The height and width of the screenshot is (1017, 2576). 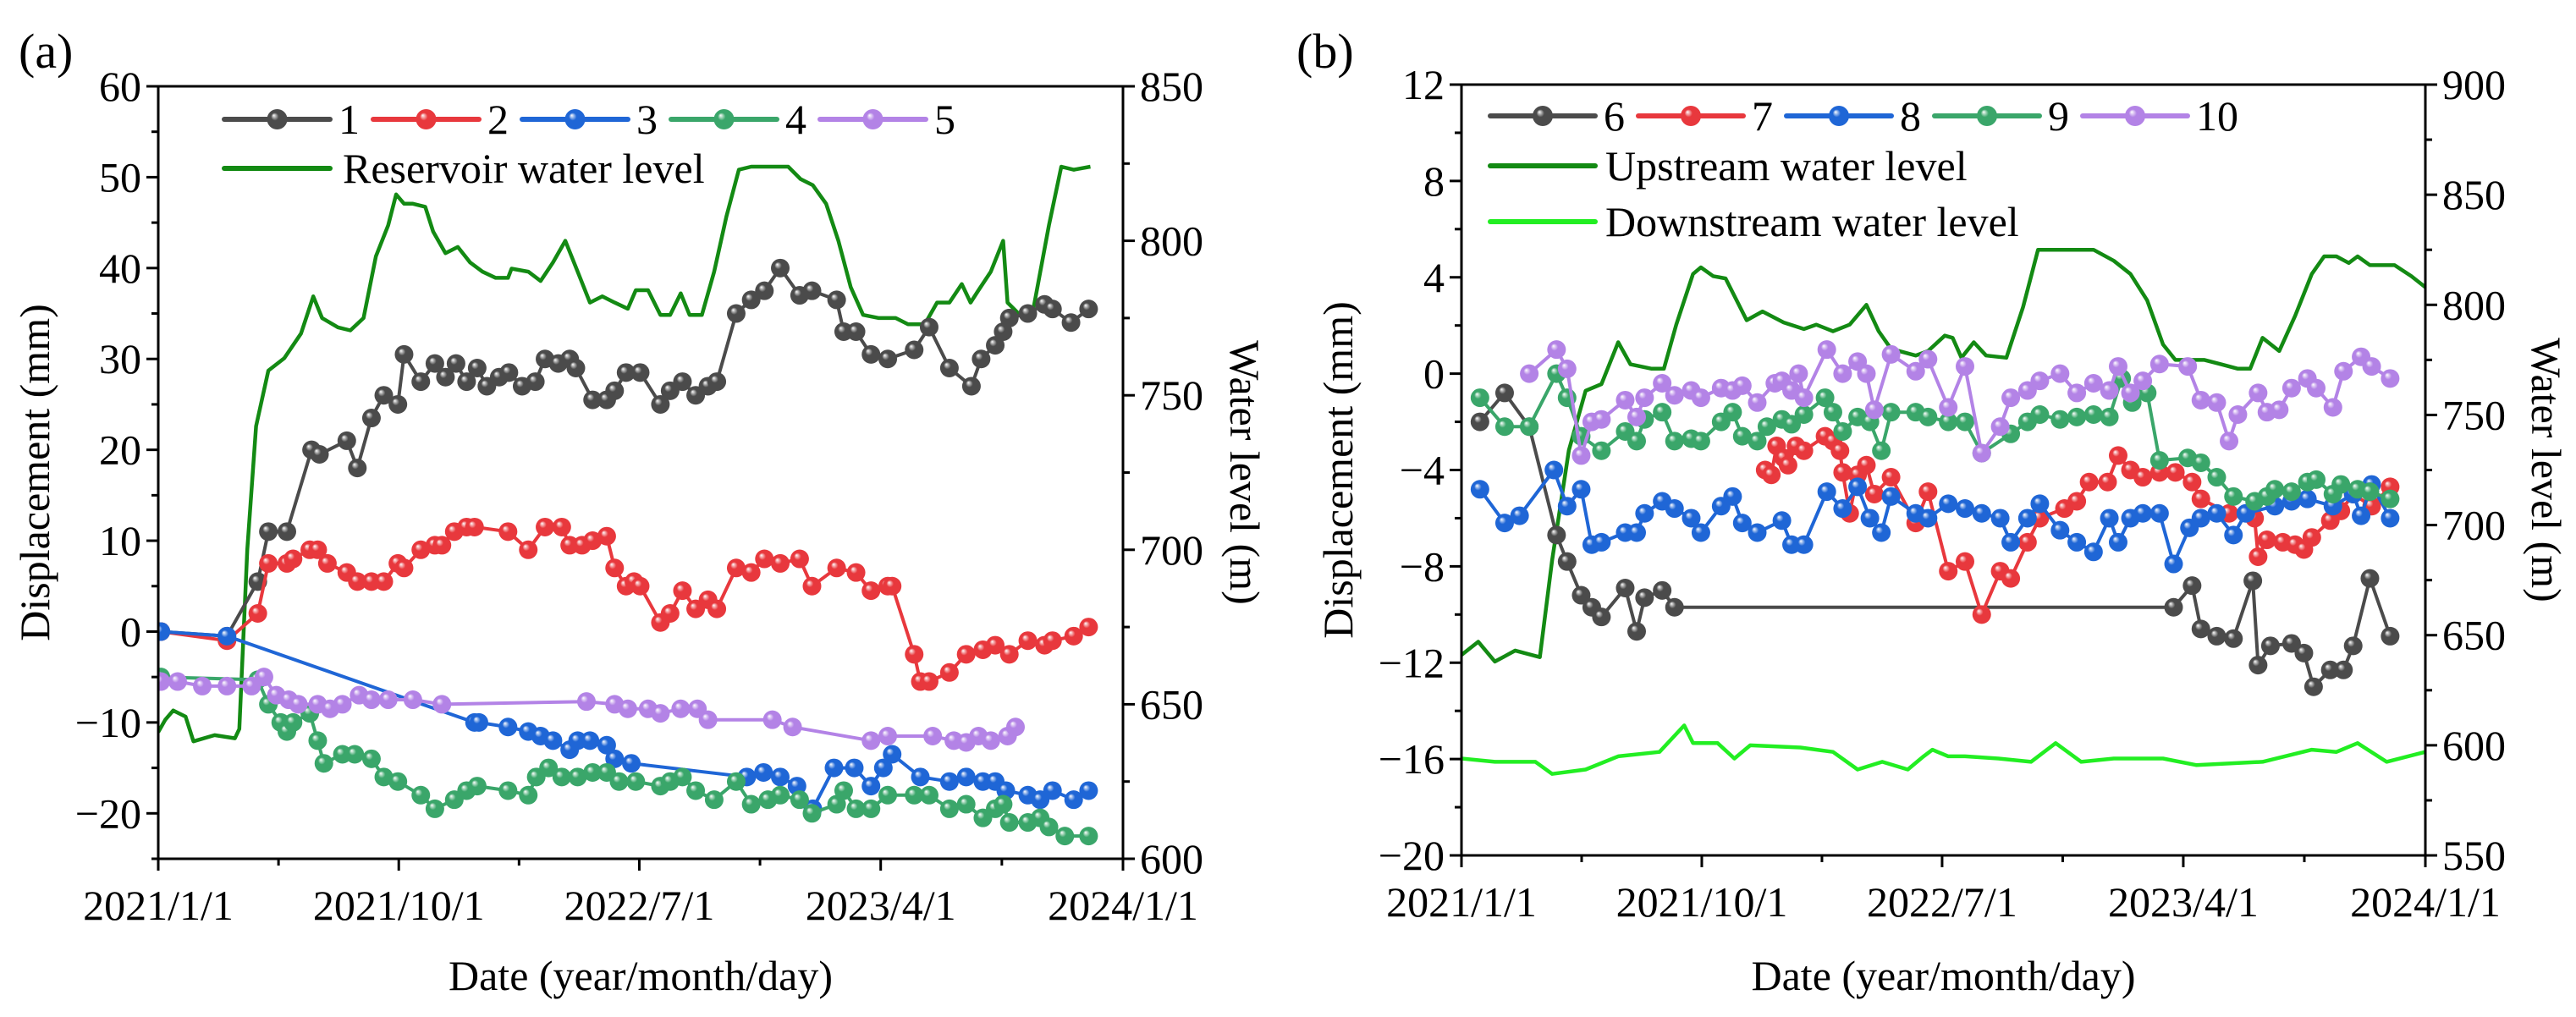 I want to click on y-tick-label: 40, so click(x=120, y=268).